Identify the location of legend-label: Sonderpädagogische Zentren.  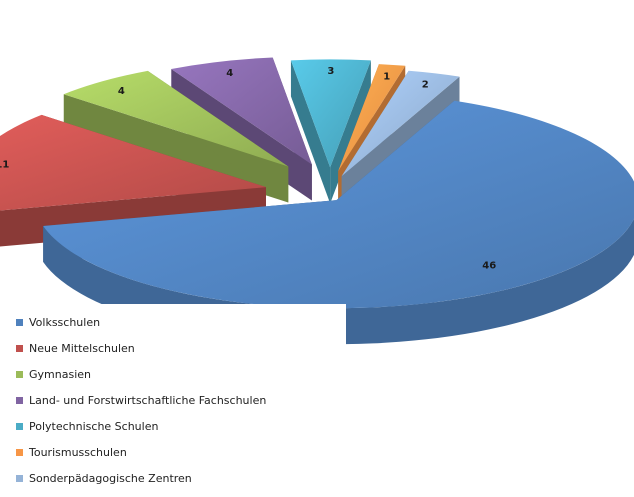
(110, 478).